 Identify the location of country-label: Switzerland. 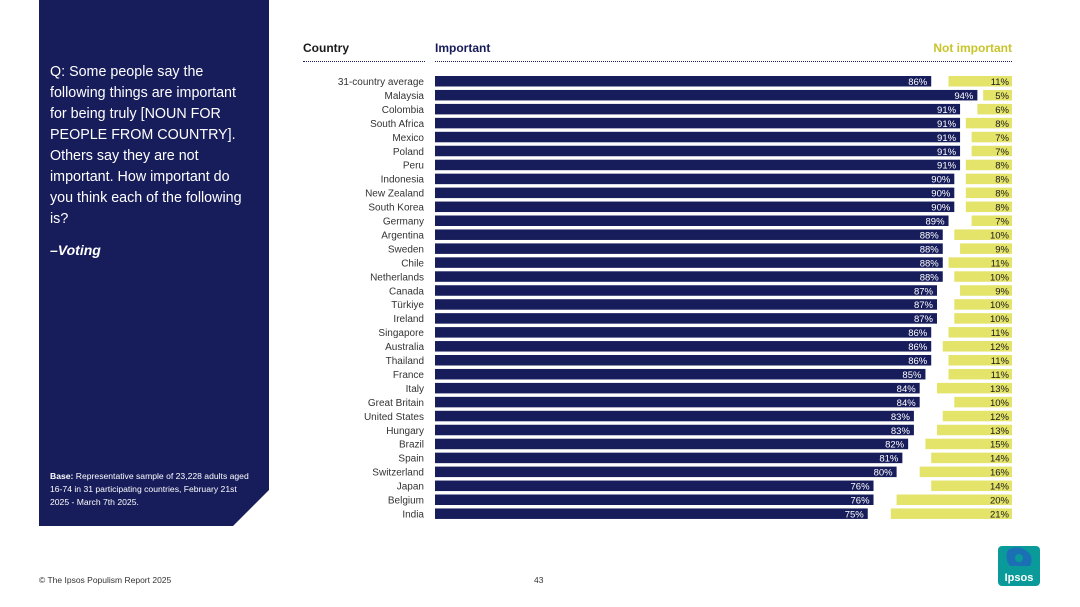
(398, 473).